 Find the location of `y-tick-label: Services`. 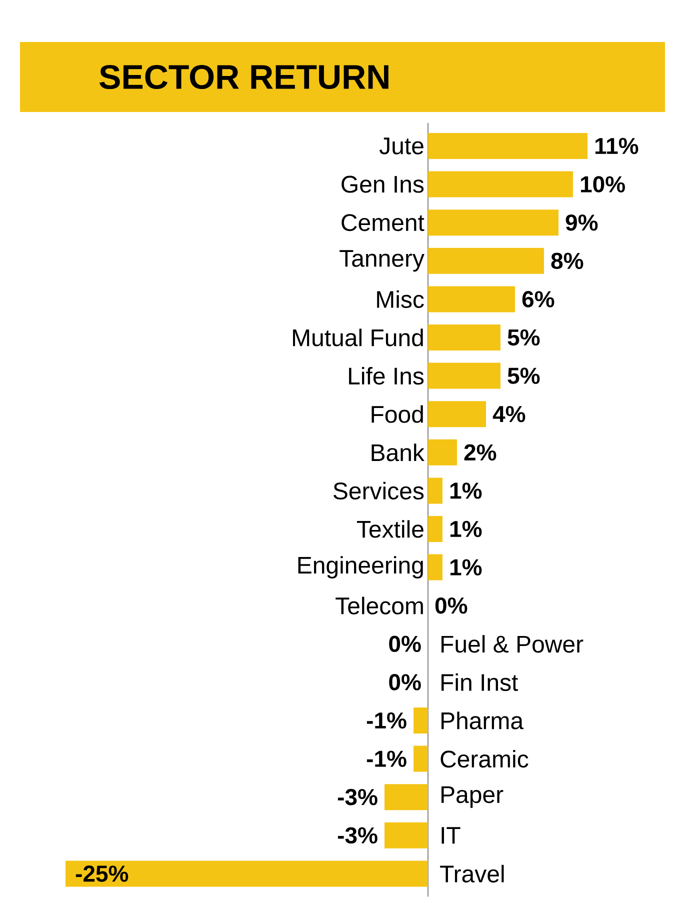

y-tick-label: Services is located at coordinates (379, 491).